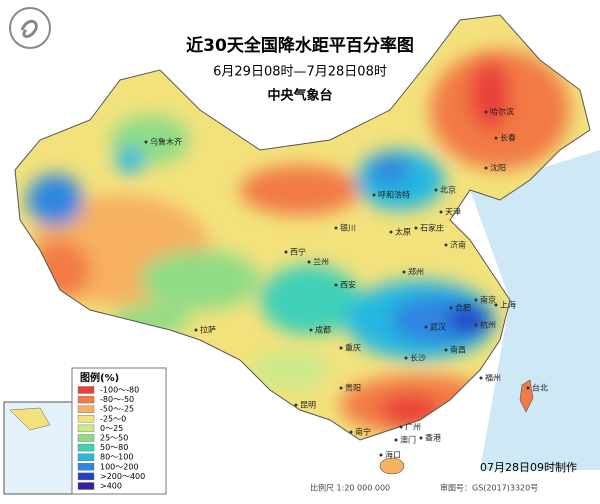  Describe the element at coordinates (111, 486) in the screenshot. I see `legend-label: >400` at that location.